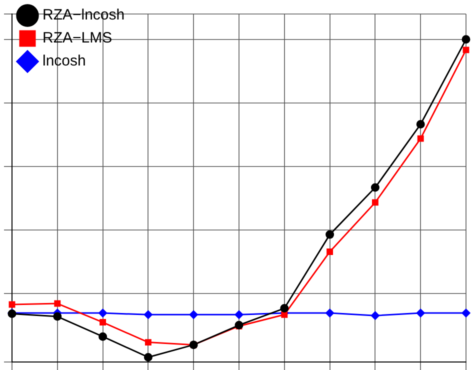  Describe the element at coordinates (83, 15) in the screenshot. I see `legend-label: RZA−lncosh` at that location.